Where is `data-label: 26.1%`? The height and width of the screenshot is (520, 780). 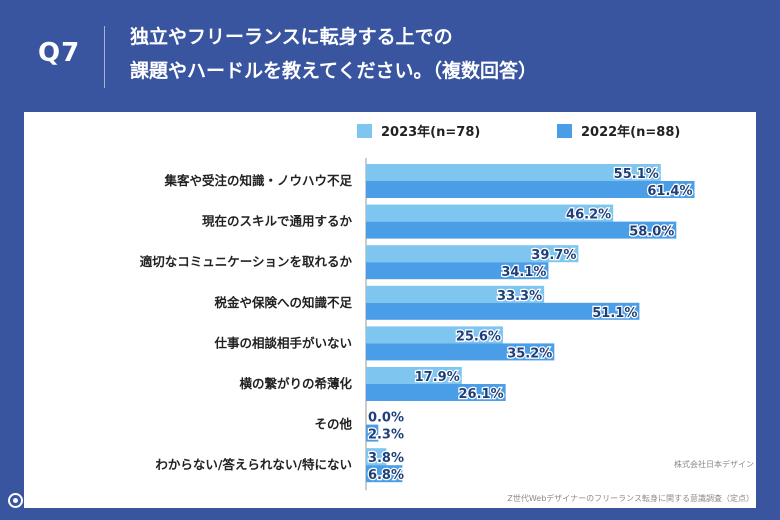 data-label: 26.1% is located at coordinates (481, 394).